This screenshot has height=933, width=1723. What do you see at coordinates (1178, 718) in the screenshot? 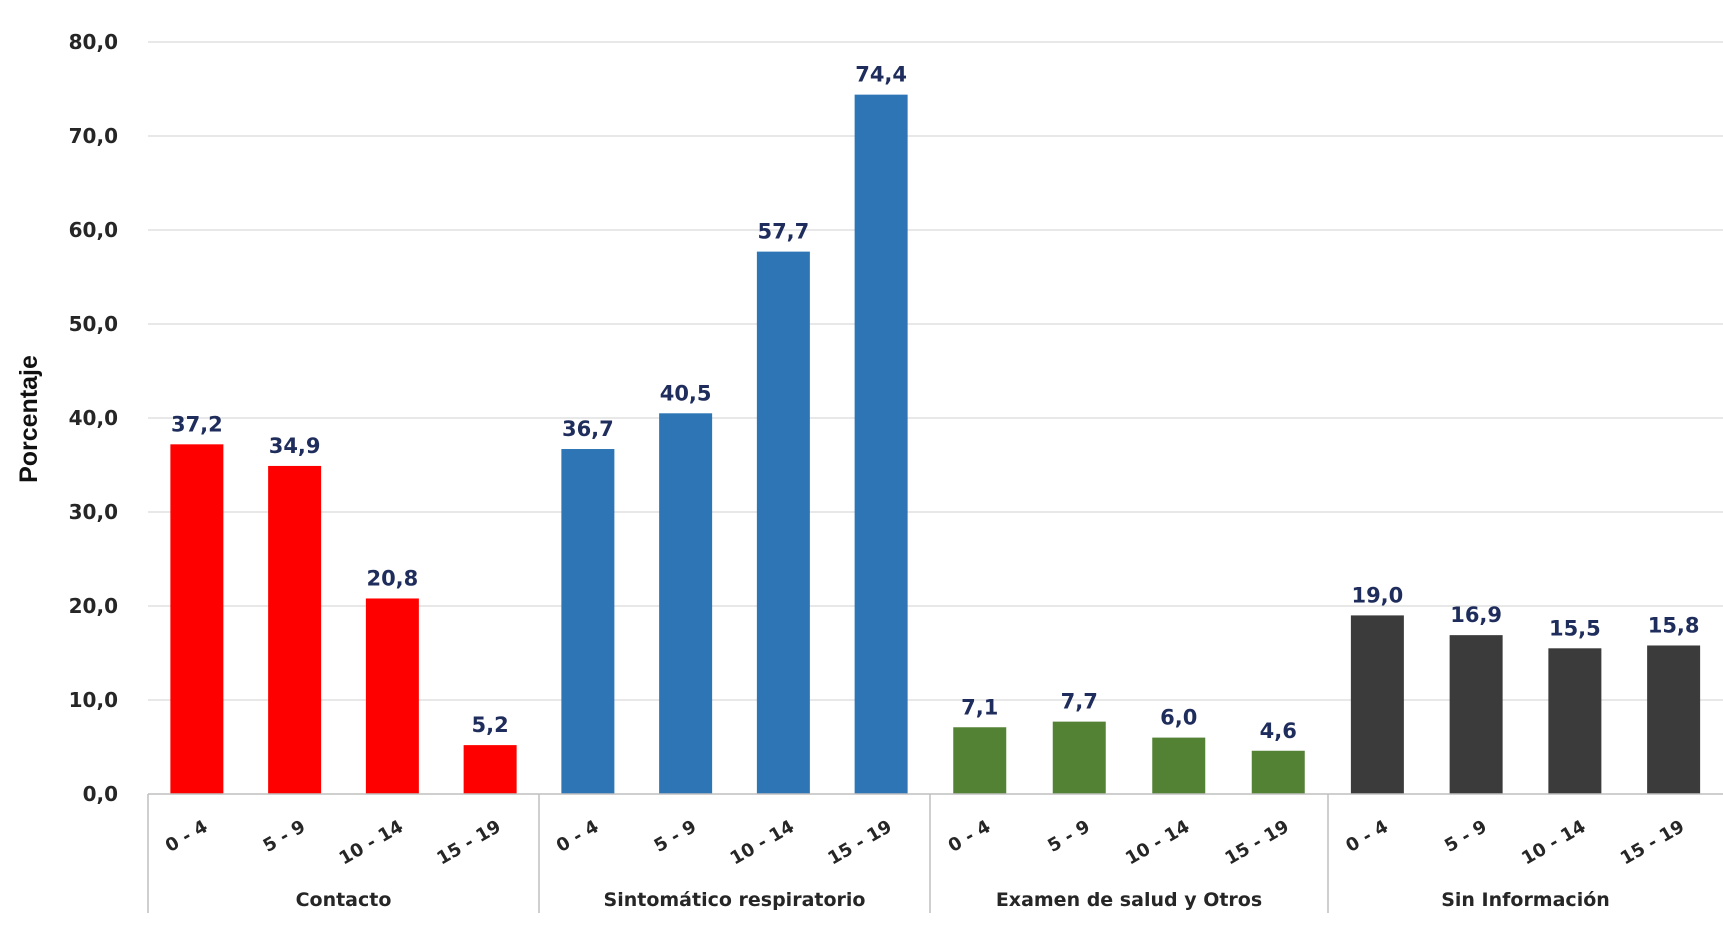
I see `data-label: 6,0` at bounding box center [1178, 718].